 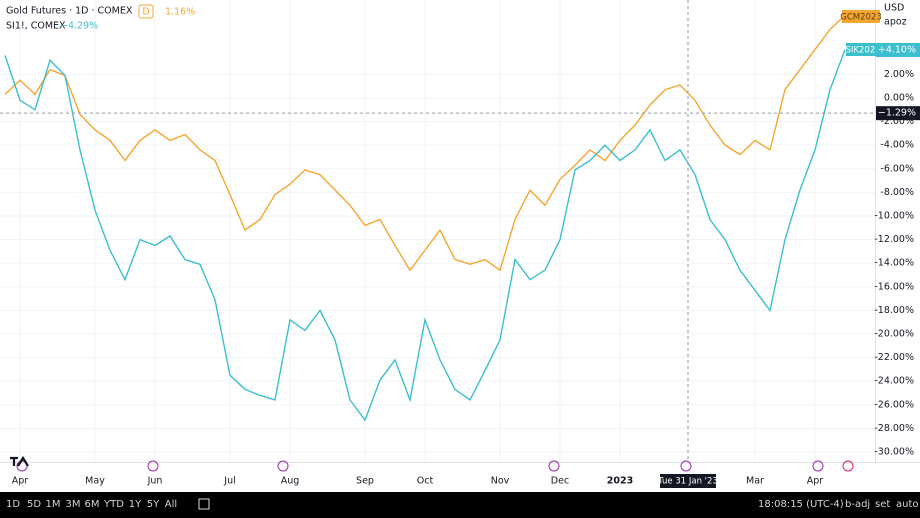 What do you see at coordinates (53, 504) in the screenshot?
I see `range-button: 1M` at bounding box center [53, 504].